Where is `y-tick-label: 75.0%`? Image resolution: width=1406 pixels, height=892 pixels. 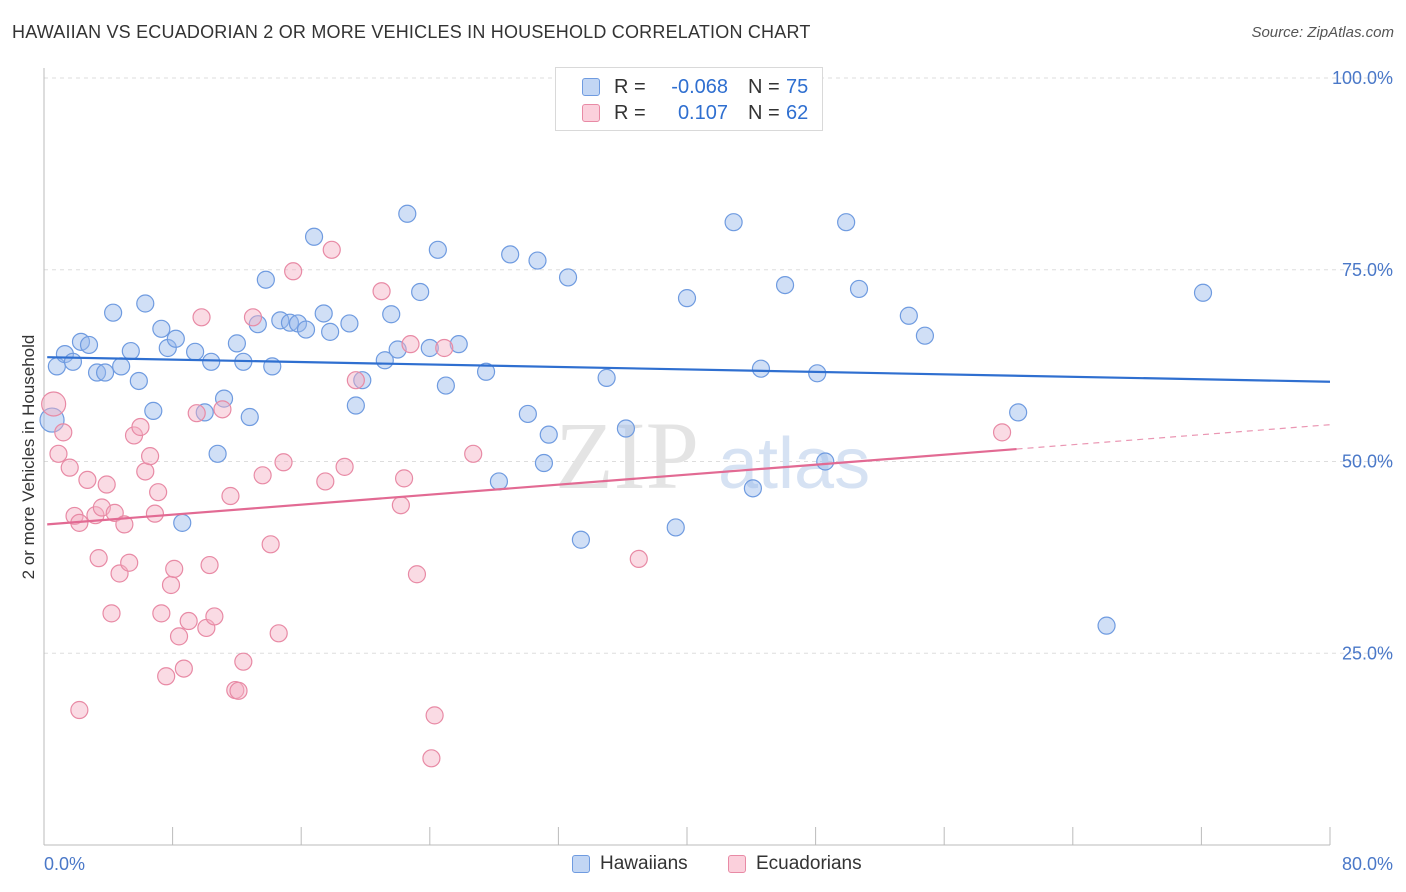
y-tick-label: 75.0% is located at coordinates (1367, 270).